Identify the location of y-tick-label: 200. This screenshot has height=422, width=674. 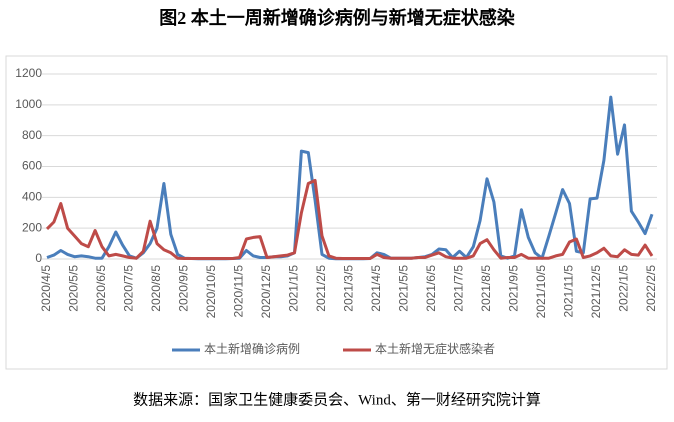
(32, 227).